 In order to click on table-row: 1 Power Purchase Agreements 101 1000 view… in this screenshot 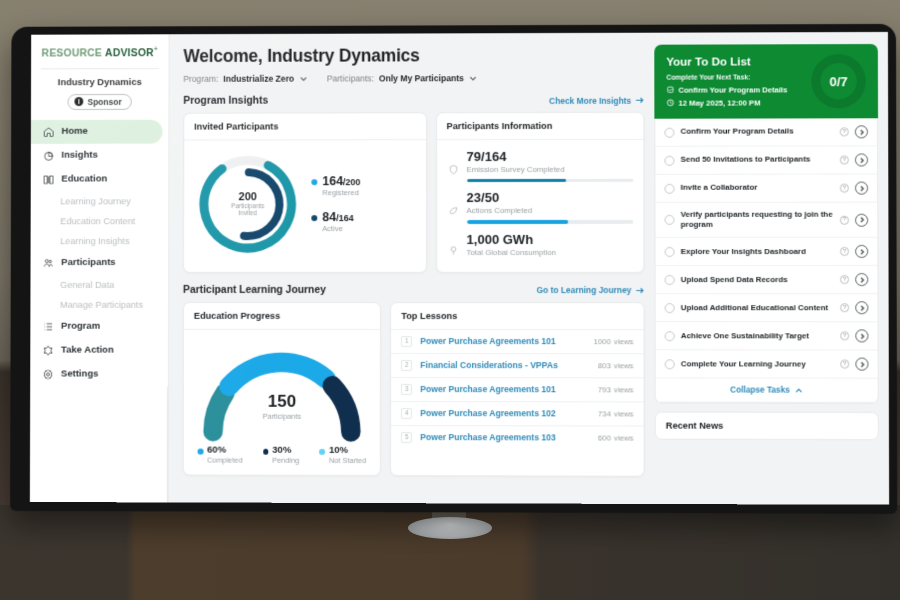, I will do `click(517, 341)`.